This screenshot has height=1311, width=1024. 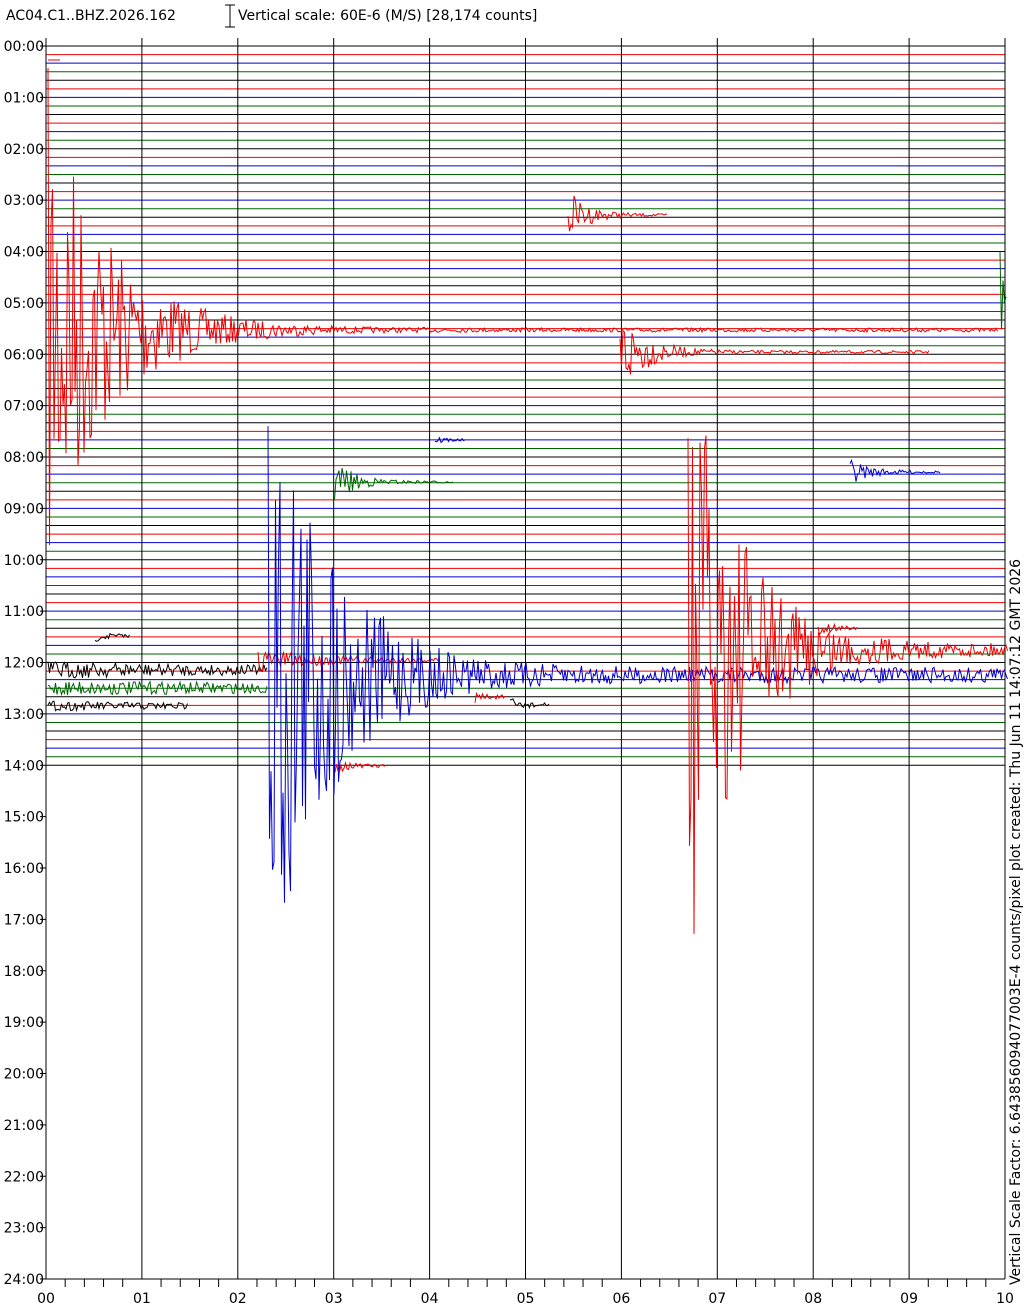 I want to click on time-label: 22:00, so click(x=24, y=1177).